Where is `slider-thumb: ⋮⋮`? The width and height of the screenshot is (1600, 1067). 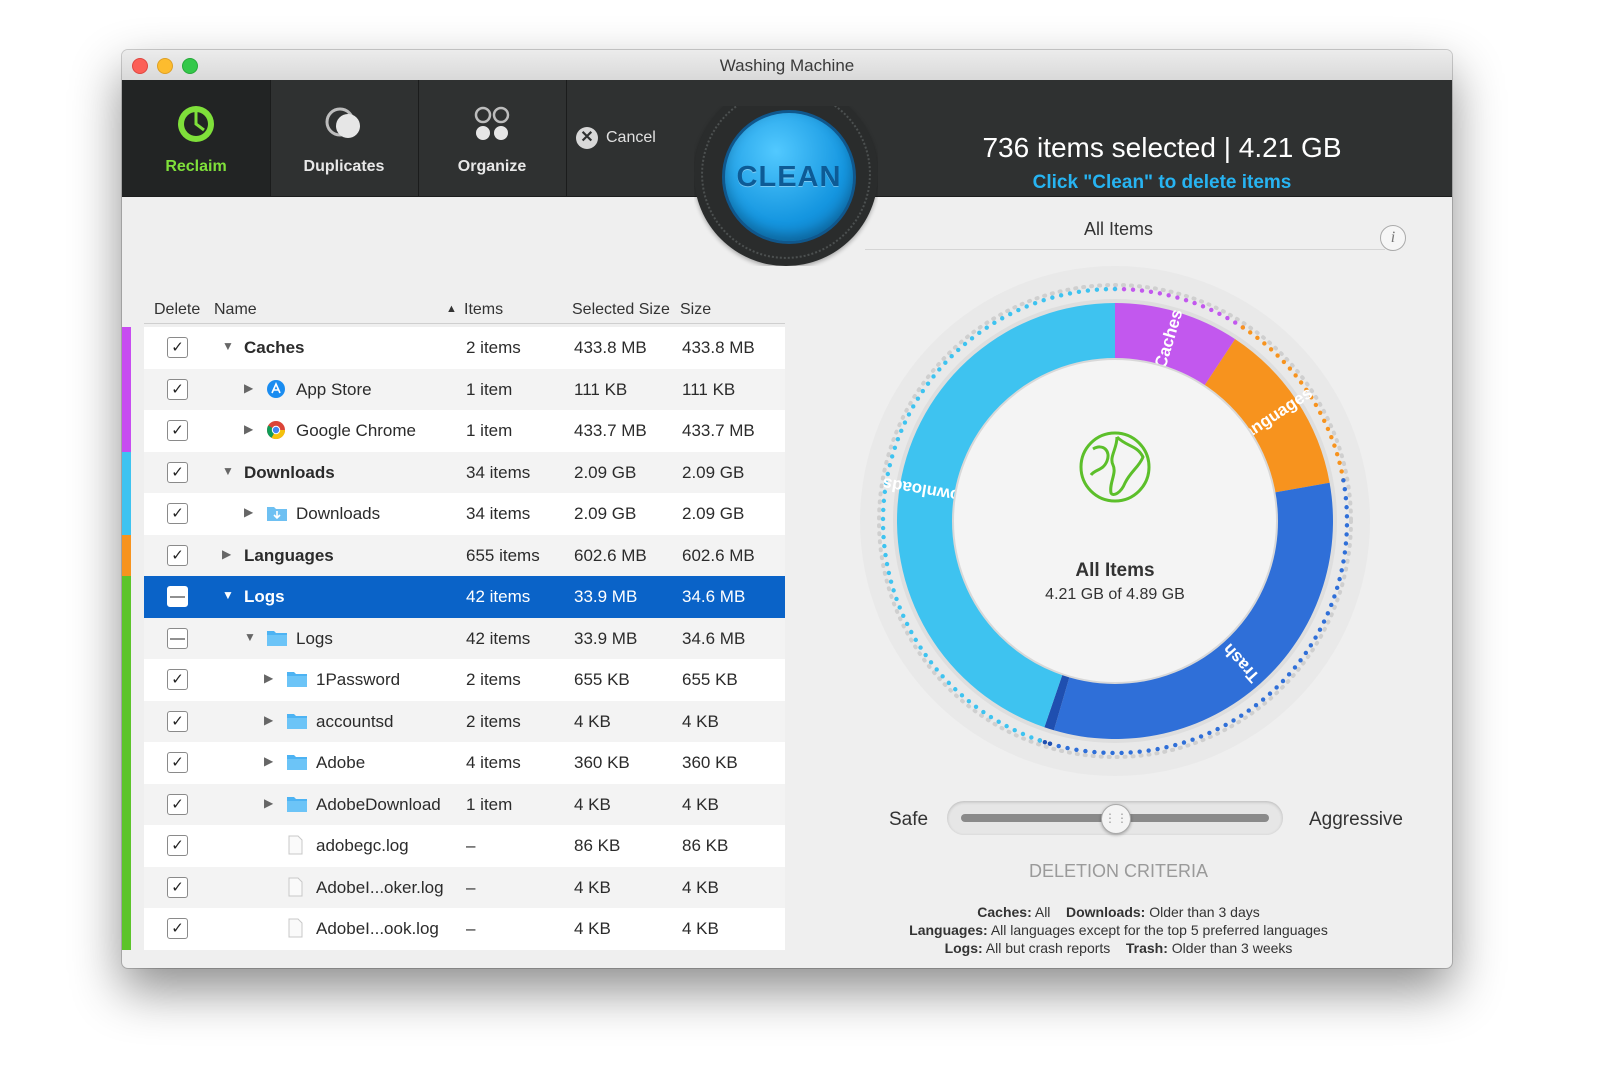 slider-thumb: ⋮⋮ is located at coordinates (1116, 819).